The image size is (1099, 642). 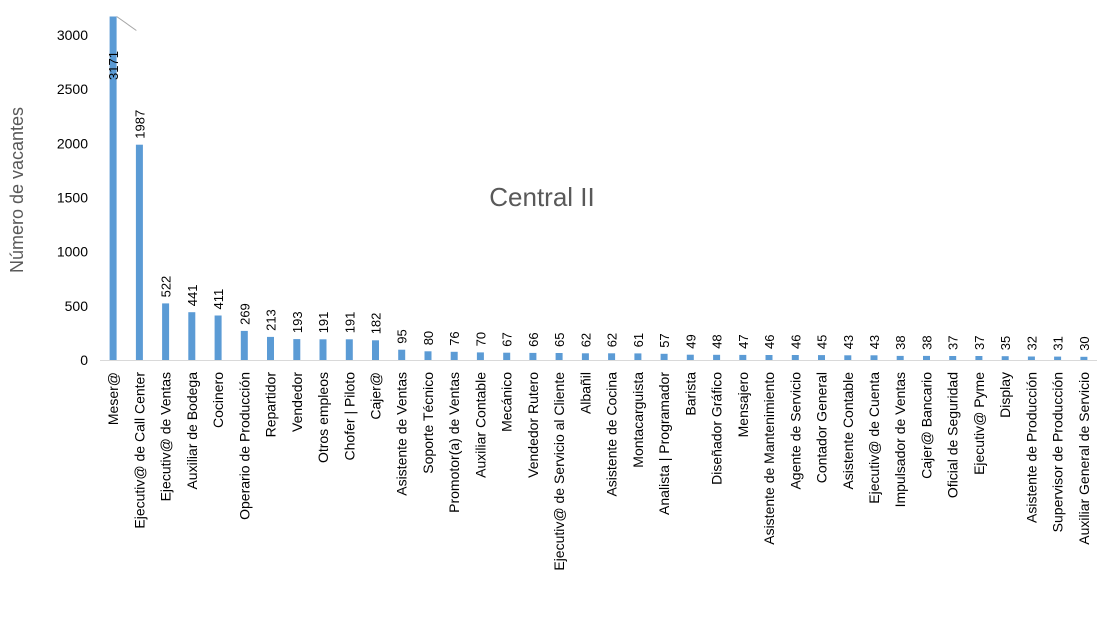 I want to click on category-label: Cocinero, so click(x=218, y=400).